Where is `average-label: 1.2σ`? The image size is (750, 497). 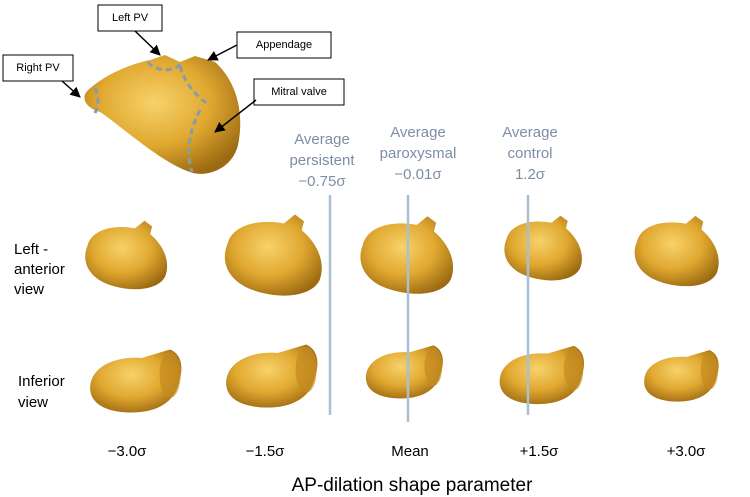
average-label: 1.2σ is located at coordinates (530, 174).